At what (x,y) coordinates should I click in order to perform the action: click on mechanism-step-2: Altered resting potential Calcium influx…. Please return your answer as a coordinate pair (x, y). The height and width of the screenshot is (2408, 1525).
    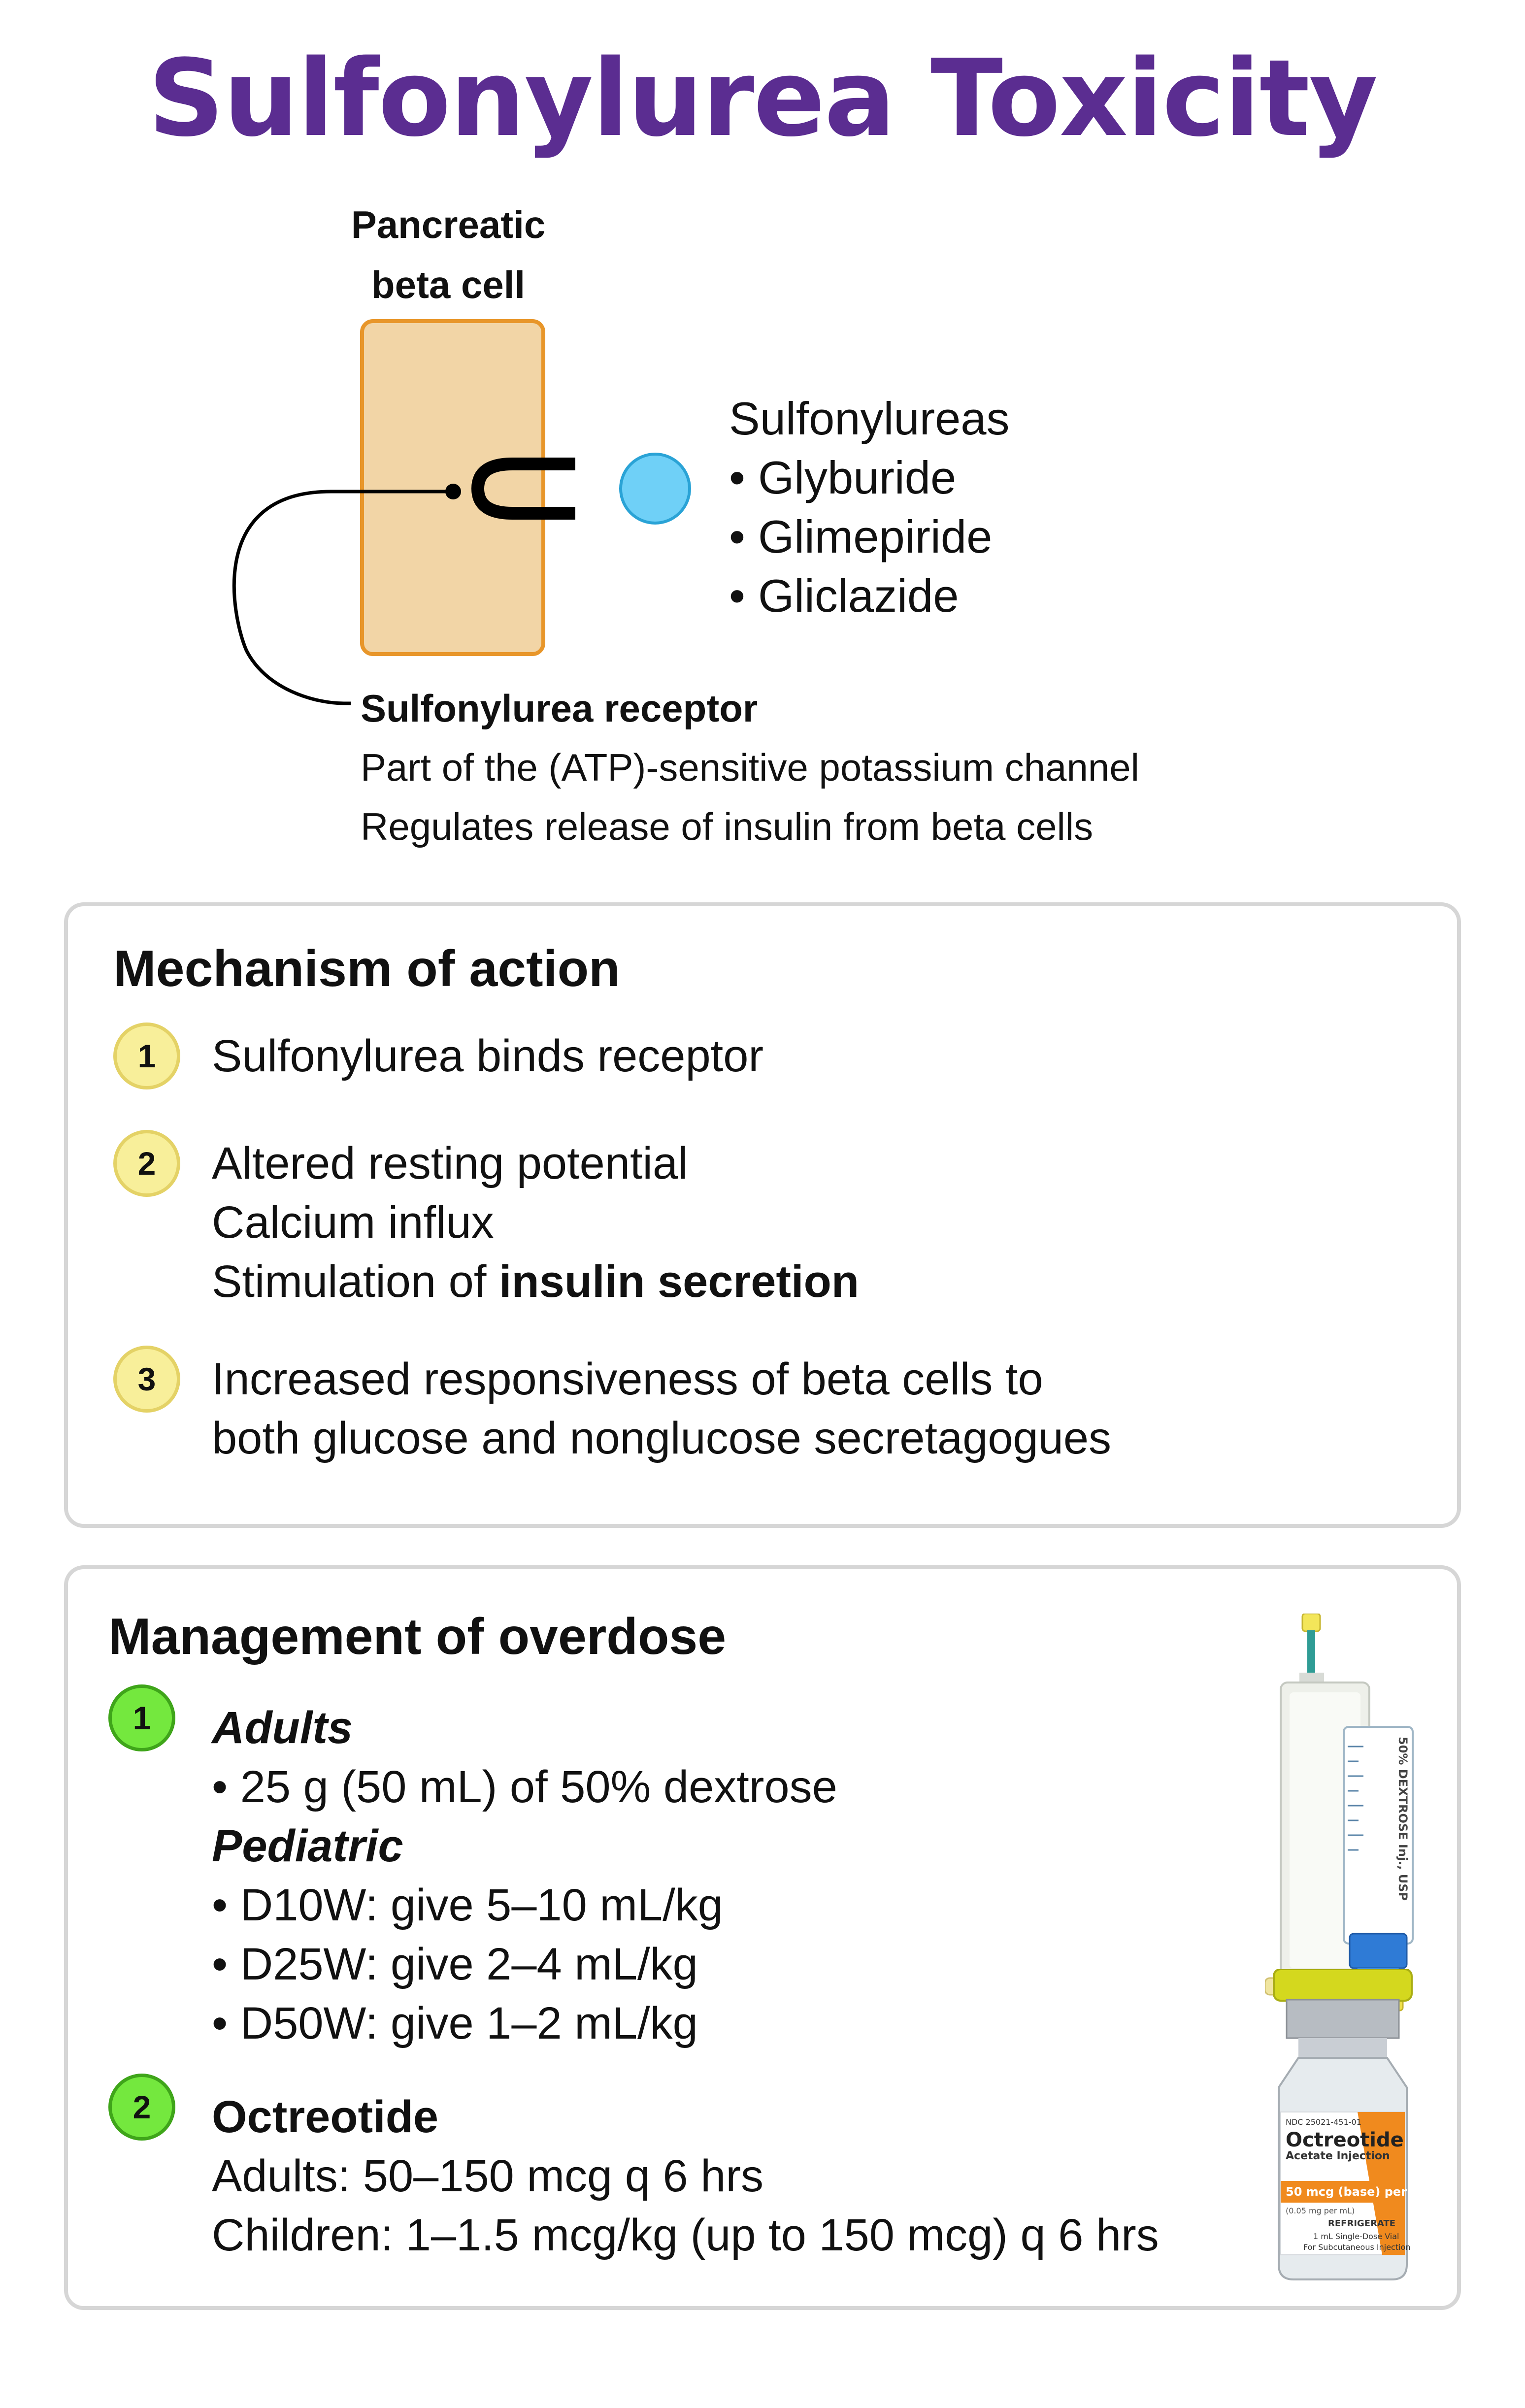
    Looking at the image, I should click on (536, 1223).